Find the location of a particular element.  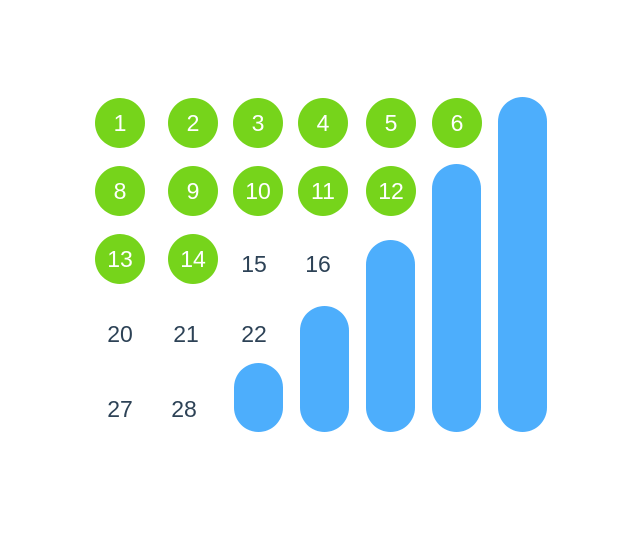

day-12: 12 is located at coordinates (391, 191).